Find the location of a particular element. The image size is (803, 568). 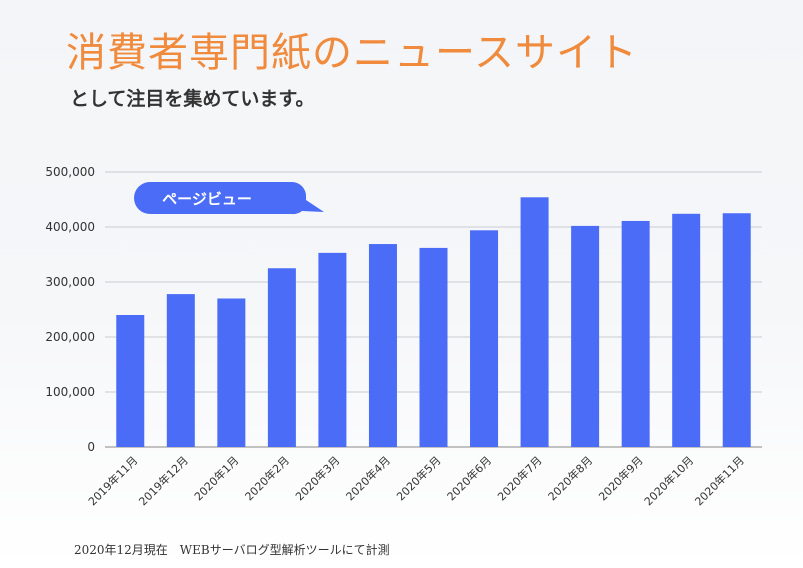

x-tick-label: 2020年6月 is located at coordinates (469, 478).